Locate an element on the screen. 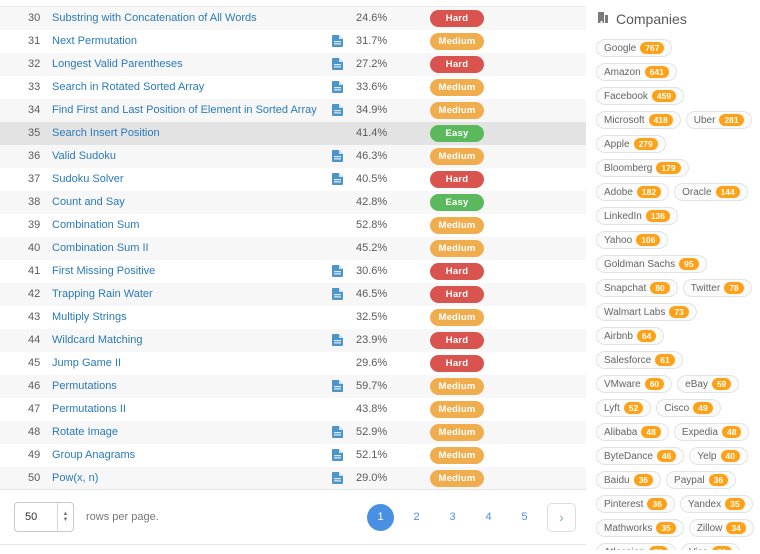  rows-per-page-select: 50 ▲ ▼ is located at coordinates (44, 517).